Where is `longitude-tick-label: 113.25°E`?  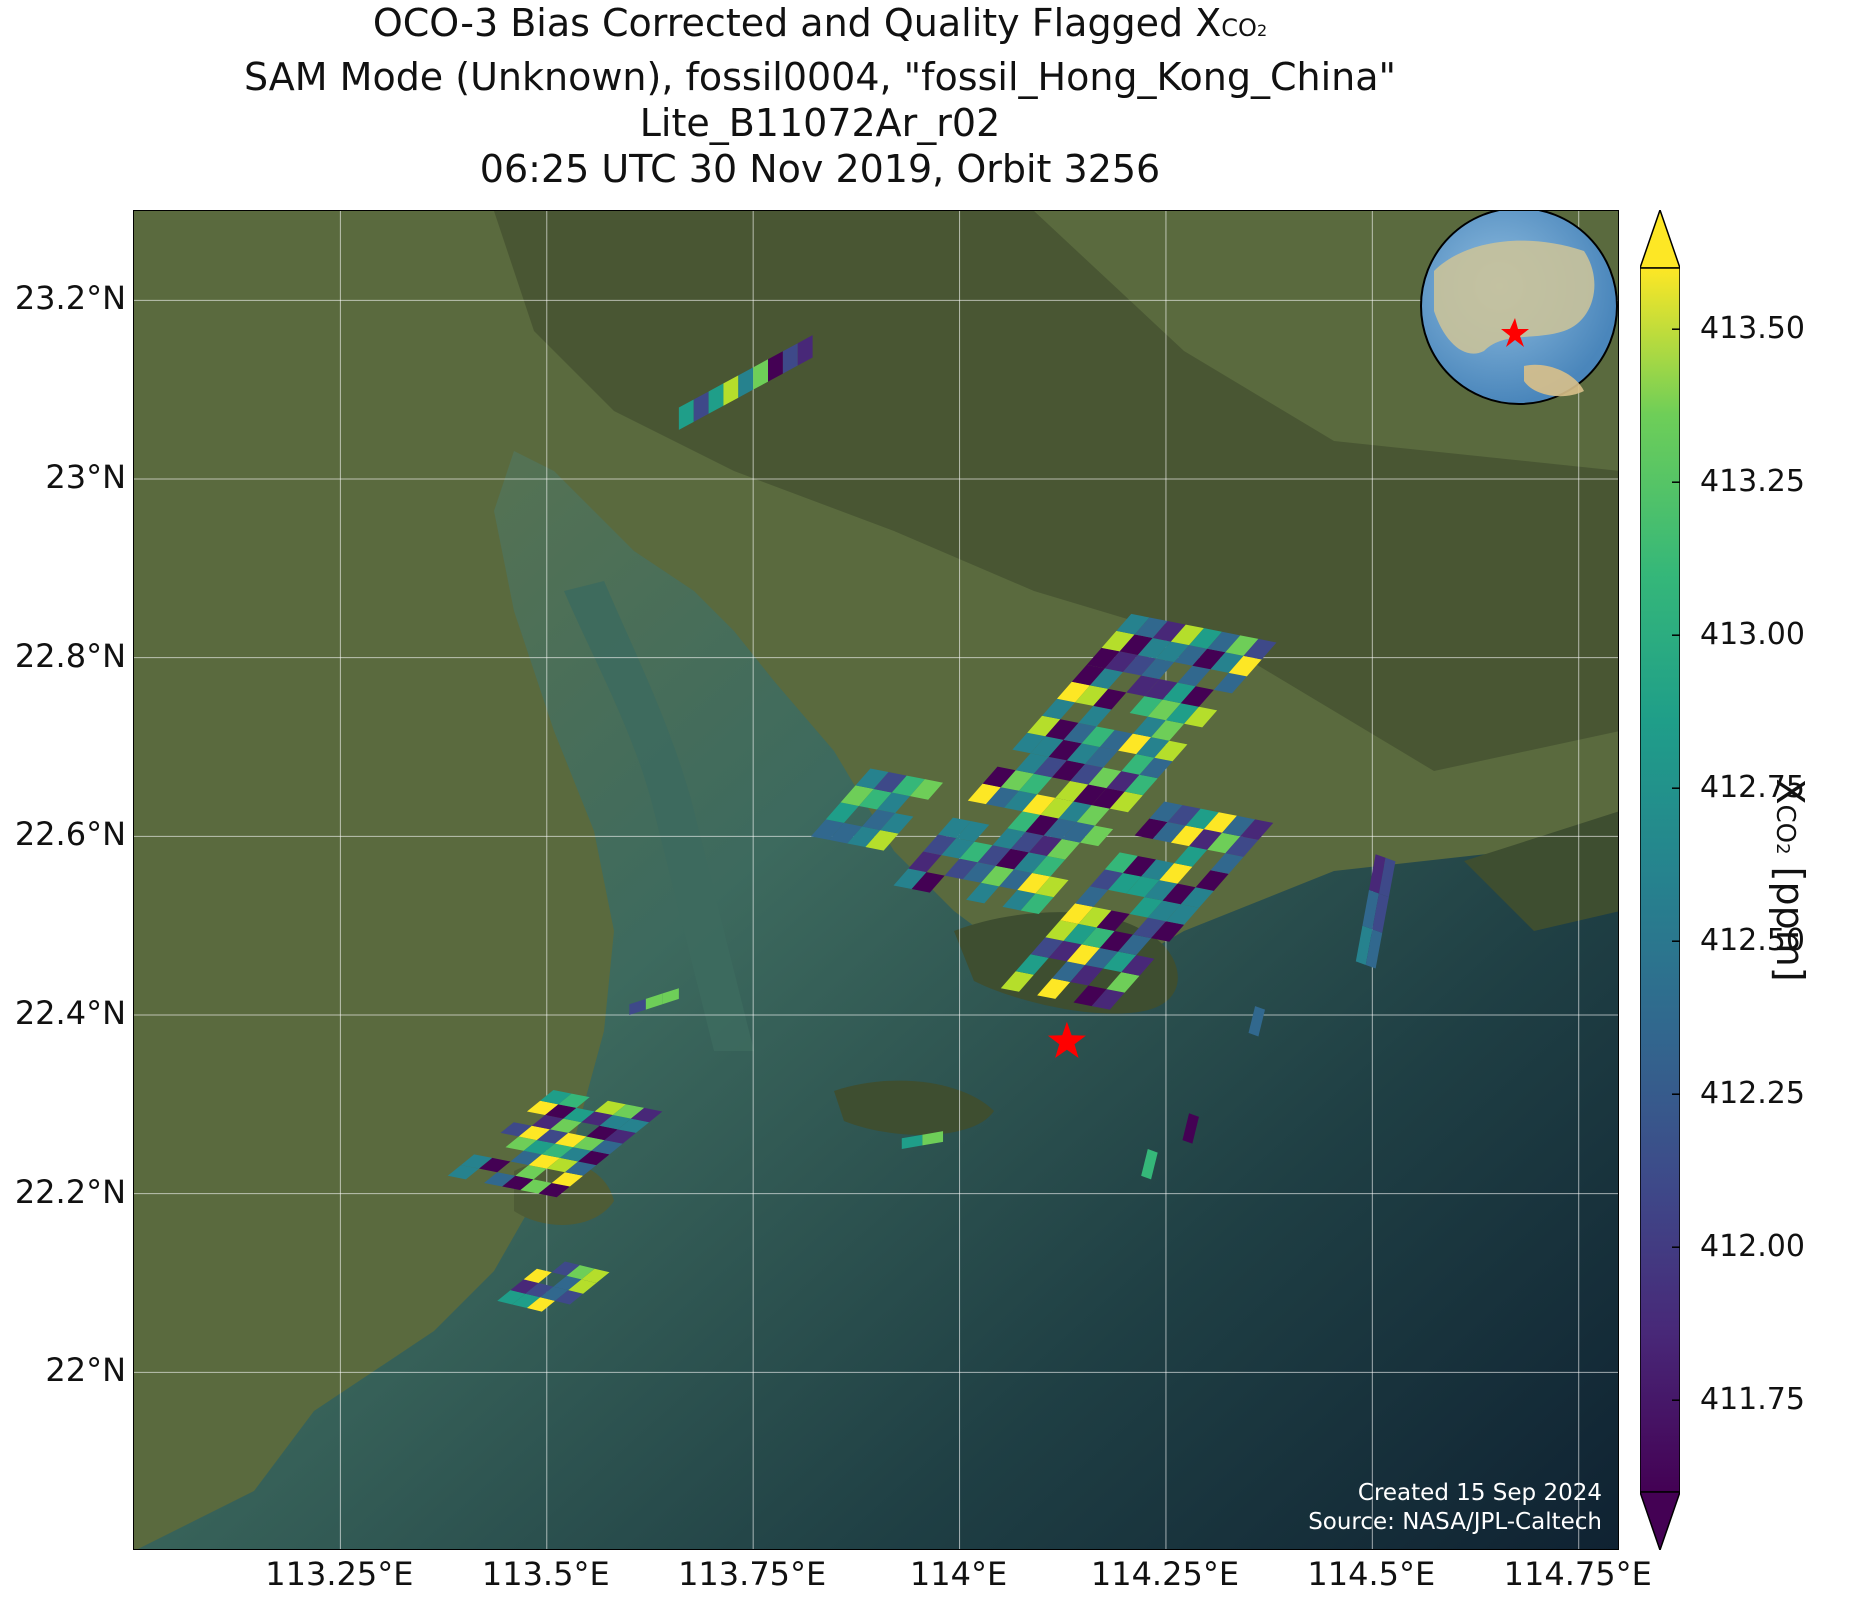
longitude-tick-label: 113.25°E is located at coordinates (339, 1574).